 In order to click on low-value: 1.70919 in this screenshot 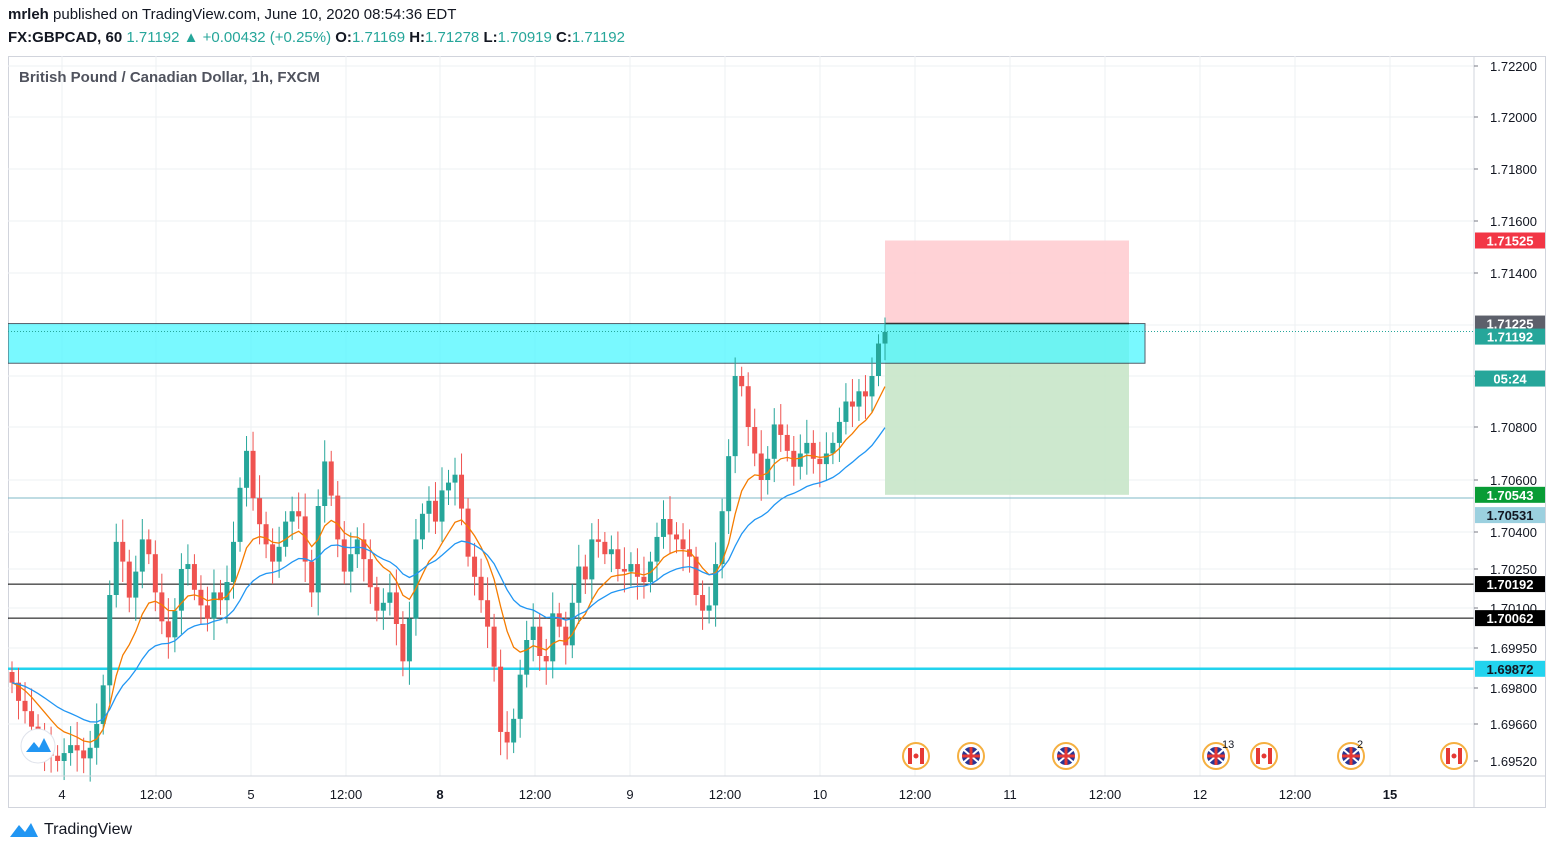, I will do `click(524, 37)`.